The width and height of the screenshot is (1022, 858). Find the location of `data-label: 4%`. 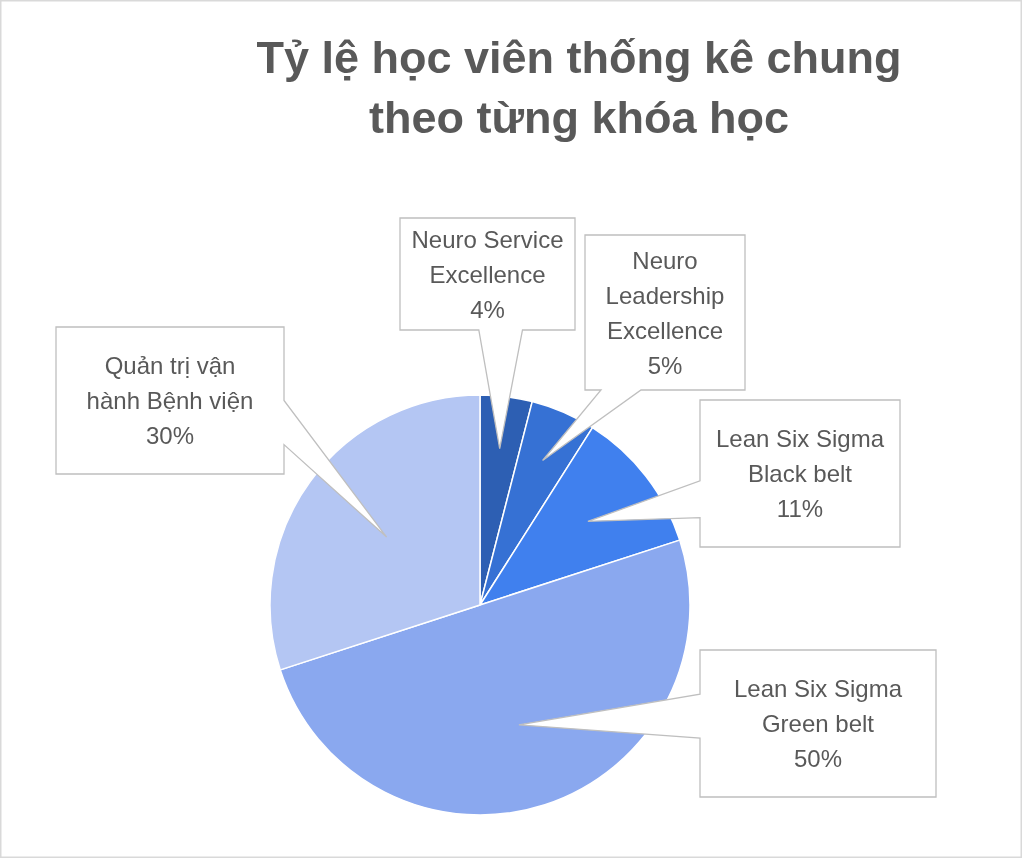

data-label: 4% is located at coordinates (487, 309).